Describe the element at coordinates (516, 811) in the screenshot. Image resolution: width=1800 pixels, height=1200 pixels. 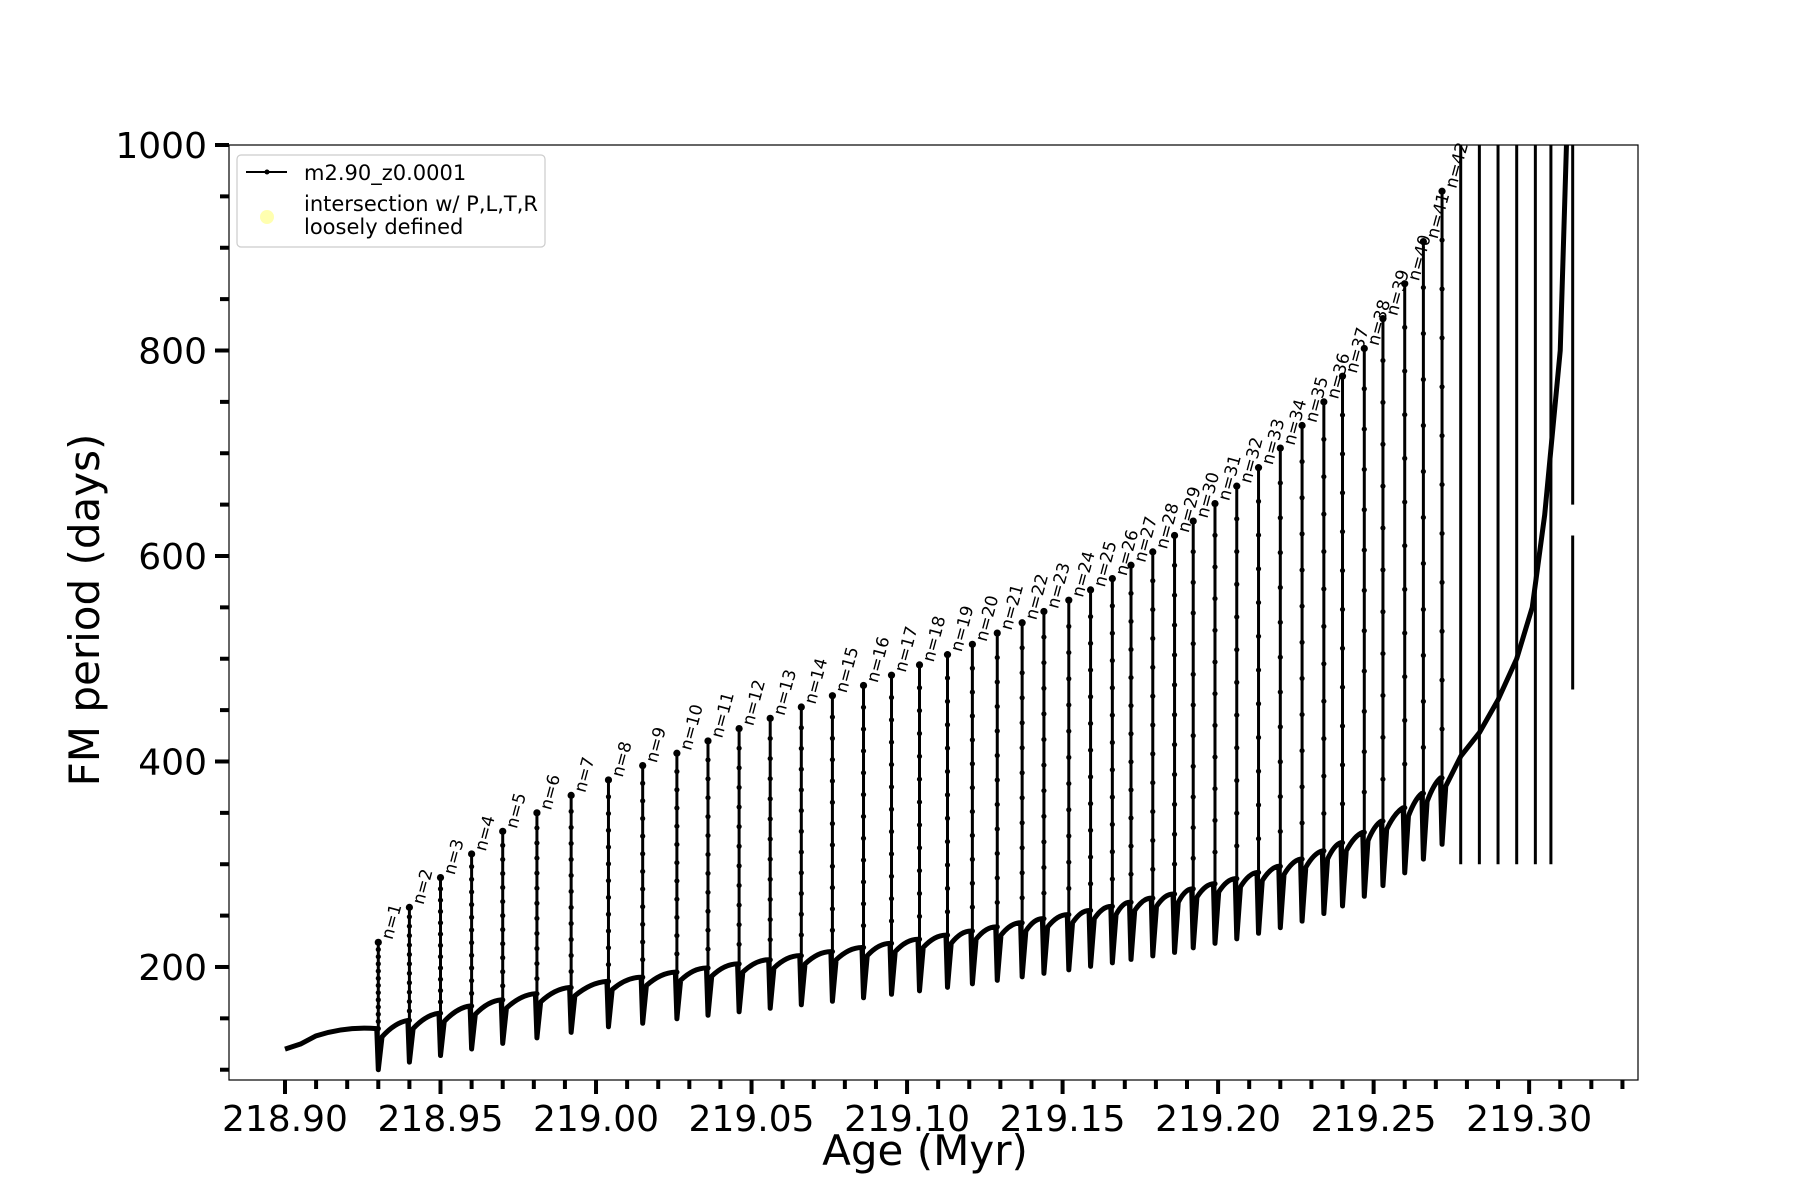
I see `pulse-label: n=5` at that location.